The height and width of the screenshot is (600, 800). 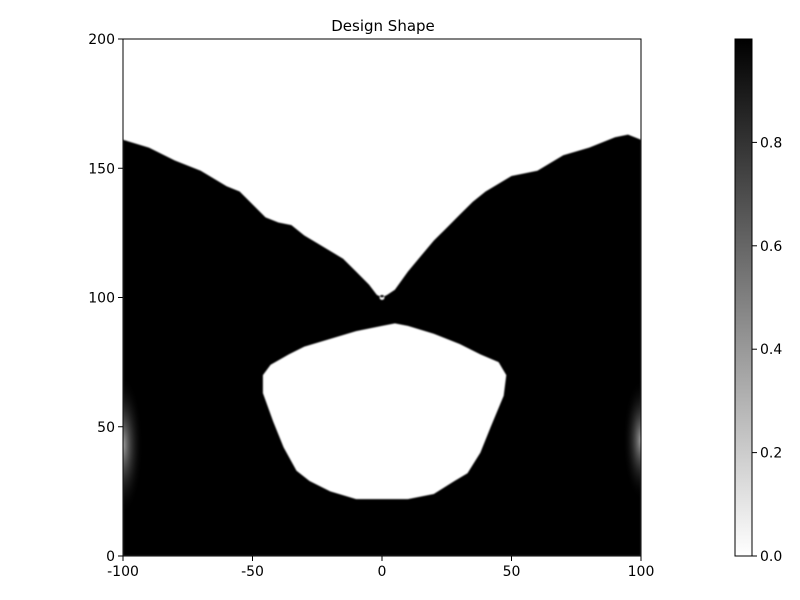 What do you see at coordinates (771, 247) in the screenshot?
I see `colorbar-tick-label: 0.6` at bounding box center [771, 247].